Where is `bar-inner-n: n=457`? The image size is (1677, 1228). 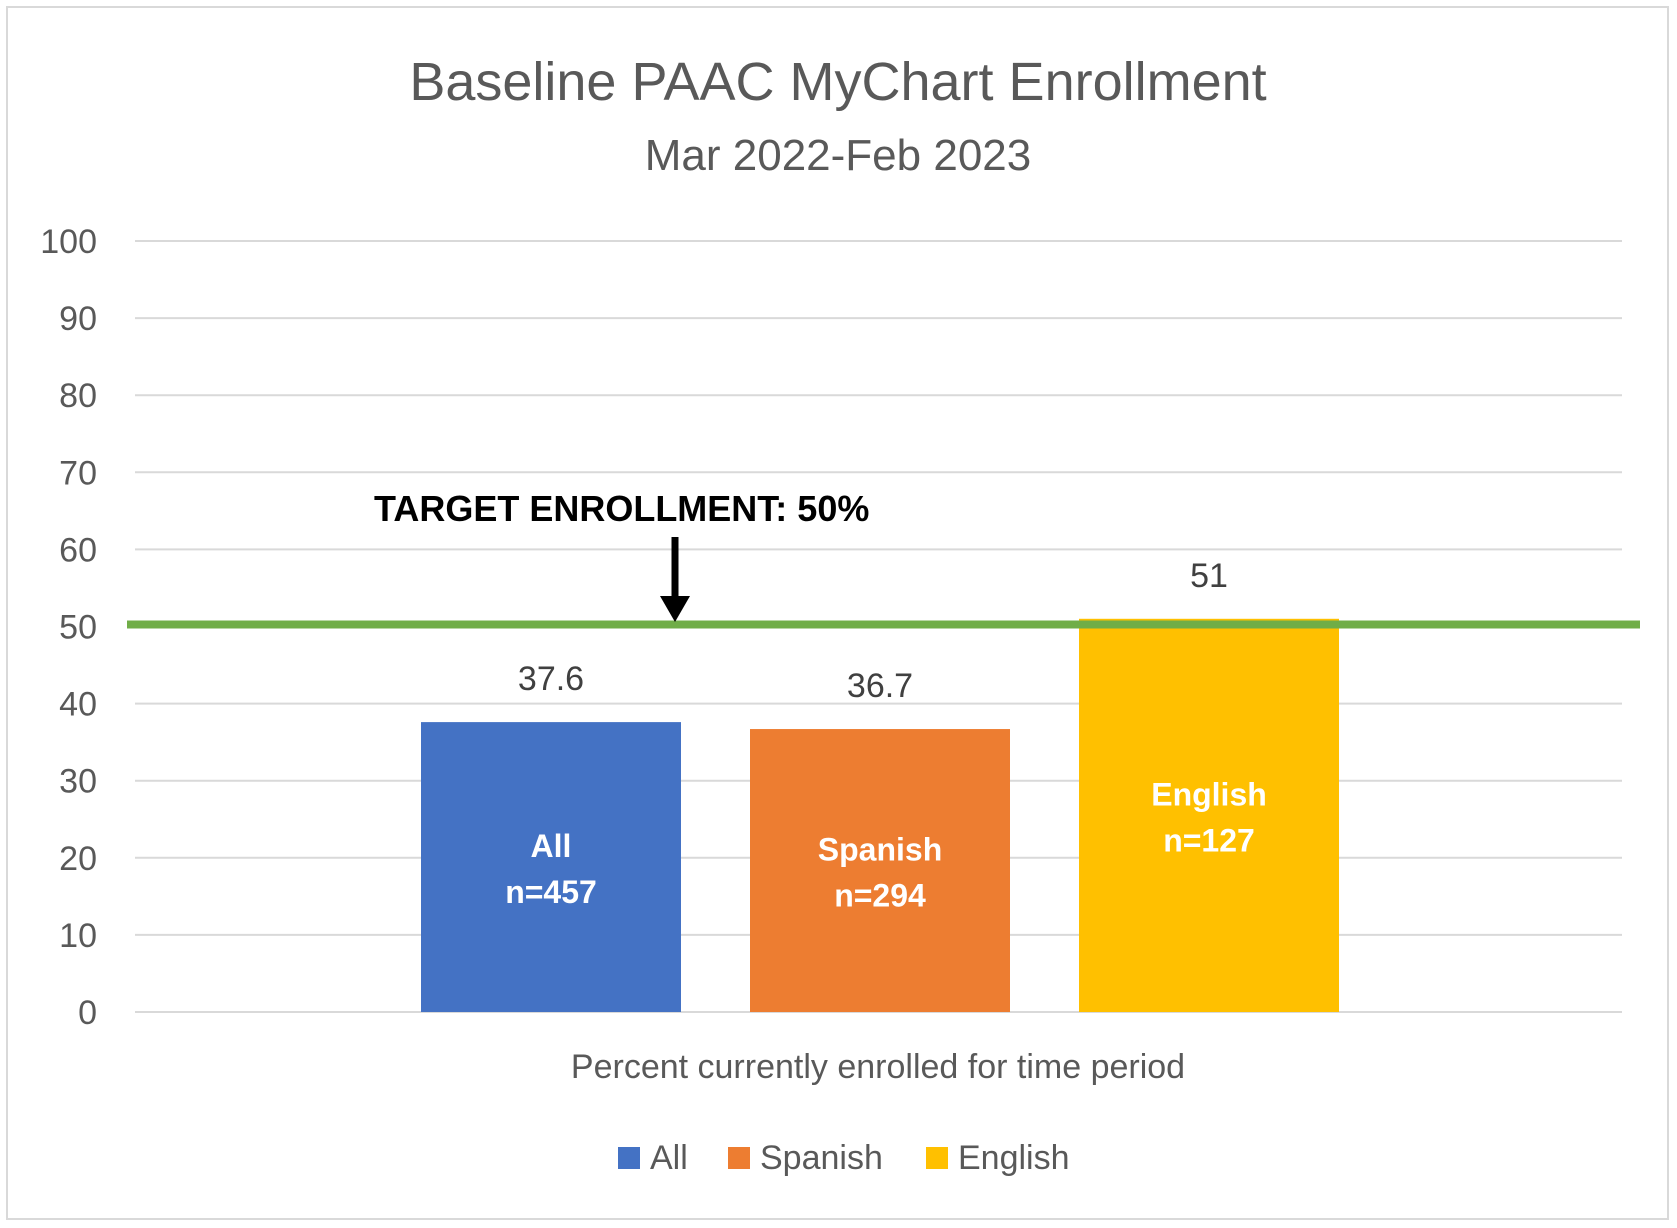 bar-inner-n: n=457 is located at coordinates (551, 892).